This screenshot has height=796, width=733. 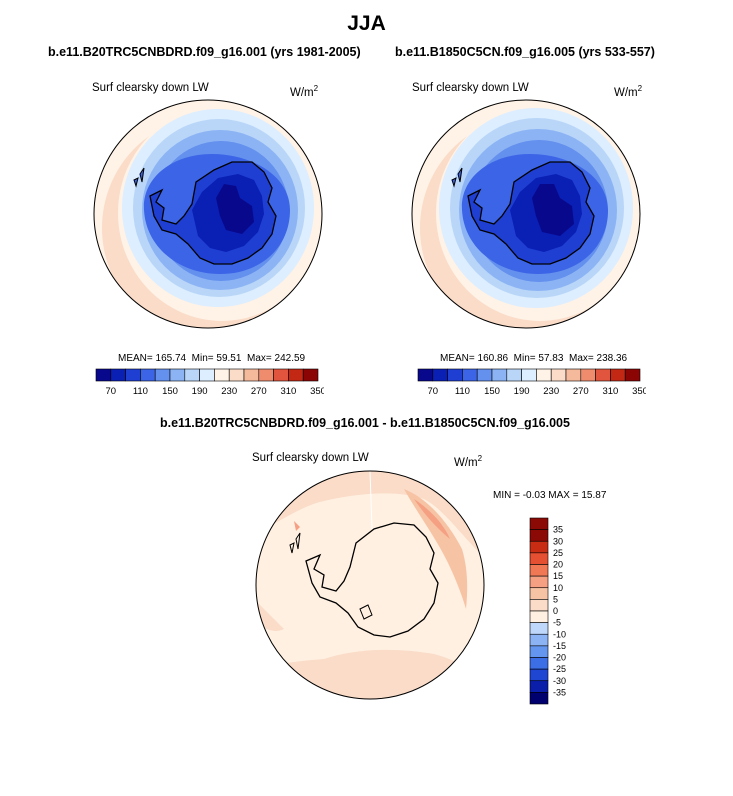 What do you see at coordinates (366, 23) in the screenshot?
I see `season-title: JJA` at bounding box center [366, 23].